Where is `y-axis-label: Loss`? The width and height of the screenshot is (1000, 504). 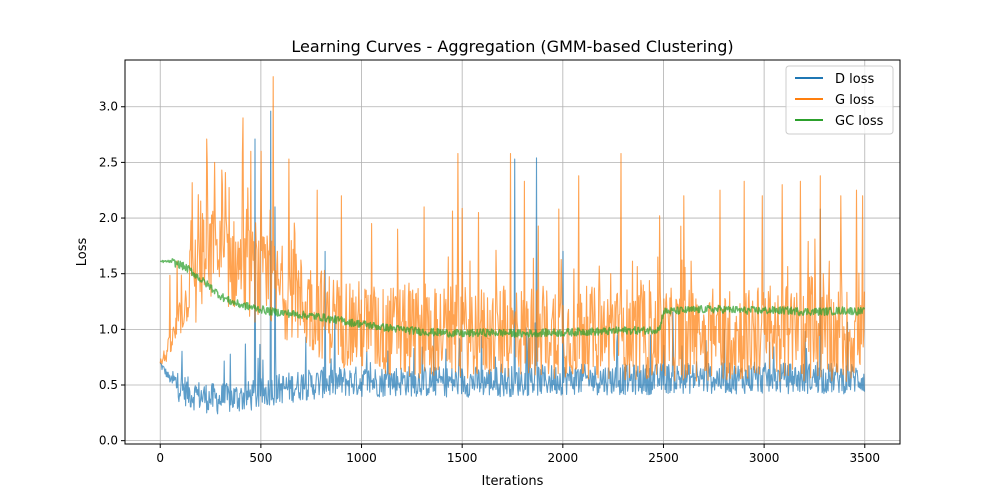 y-axis-label: Loss is located at coordinates (82, 252).